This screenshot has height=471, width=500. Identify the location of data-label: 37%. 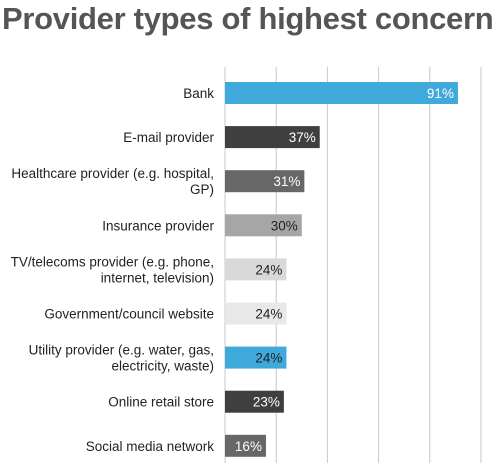
(302, 137).